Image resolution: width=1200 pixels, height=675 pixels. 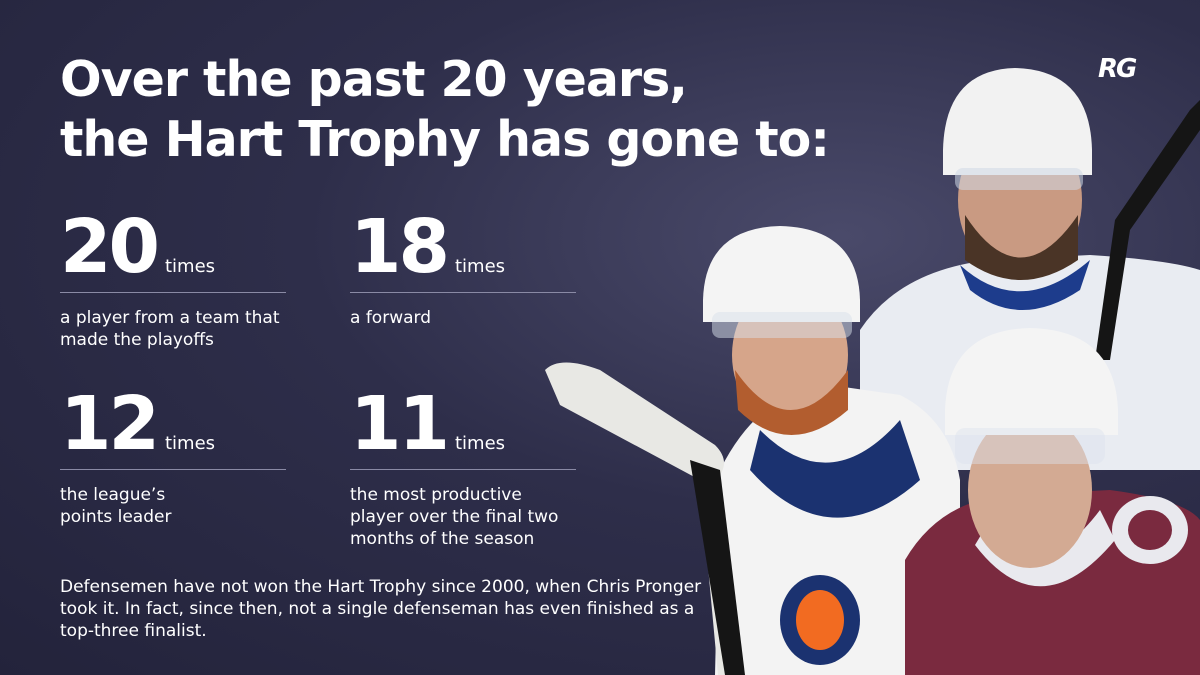 What do you see at coordinates (400, 424) in the screenshot?
I see `stat-number: 11` at bounding box center [400, 424].